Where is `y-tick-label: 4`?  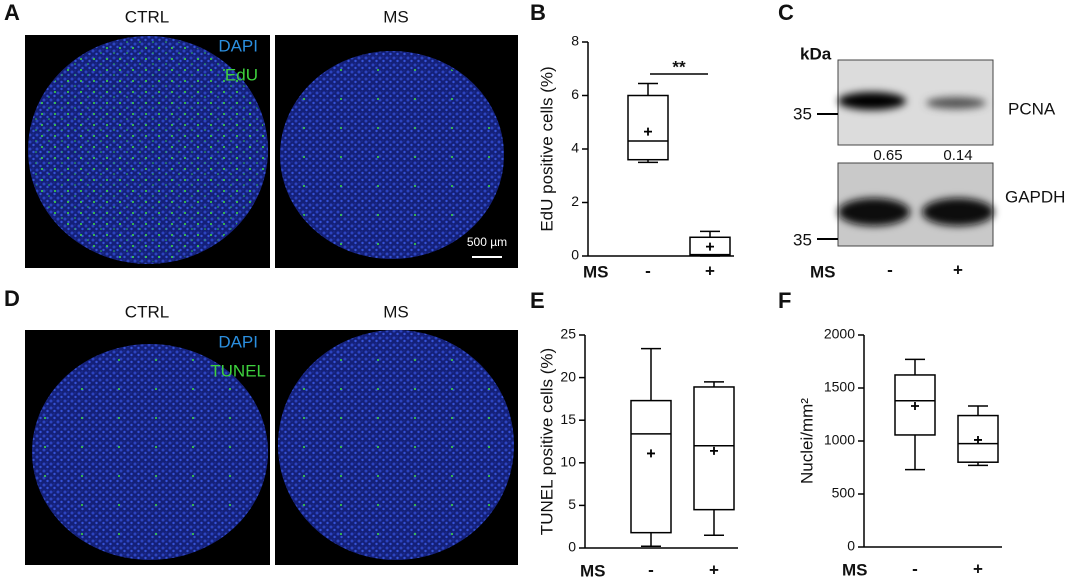 y-tick-label: 4 is located at coordinates (575, 148).